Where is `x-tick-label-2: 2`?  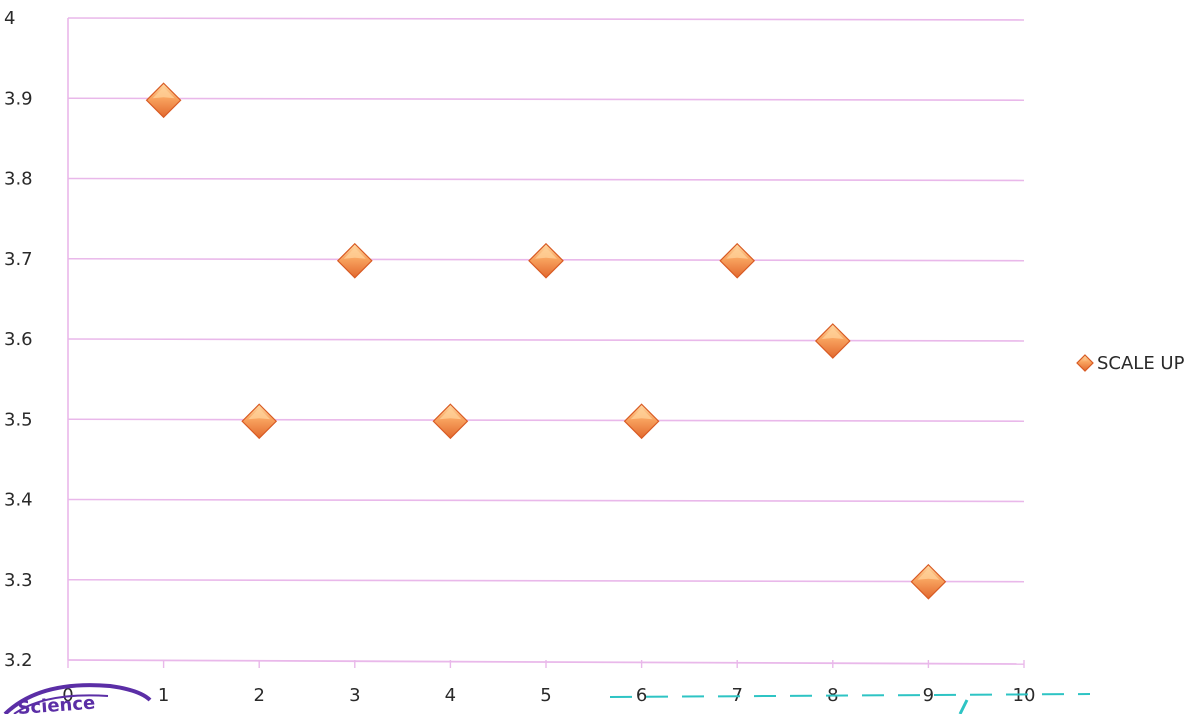
x-tick-label-2: 2 is located at coordinates (258, 695).